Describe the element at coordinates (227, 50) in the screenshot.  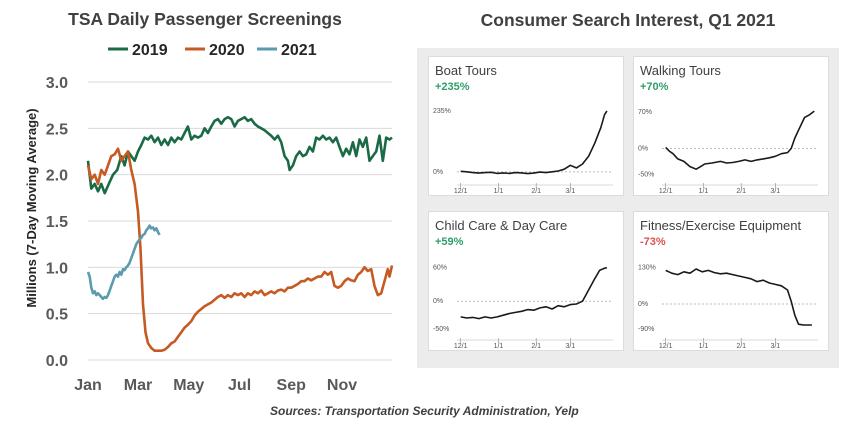
I see `legend-label-2020: 2020` at that location.